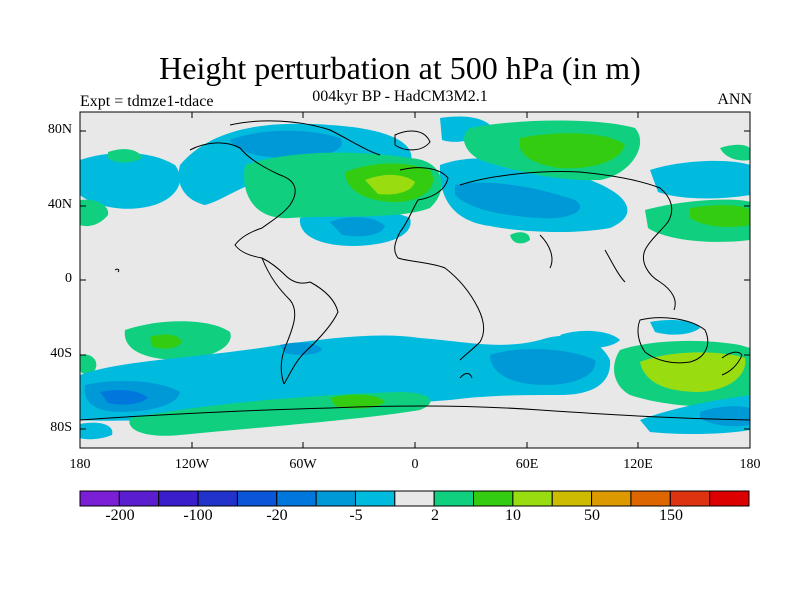 The width and height of the screenshot is (800, 600). Describe the element at coordinates (120, 515) in the screenshot. I see `colorbar-label: -200` at that location.